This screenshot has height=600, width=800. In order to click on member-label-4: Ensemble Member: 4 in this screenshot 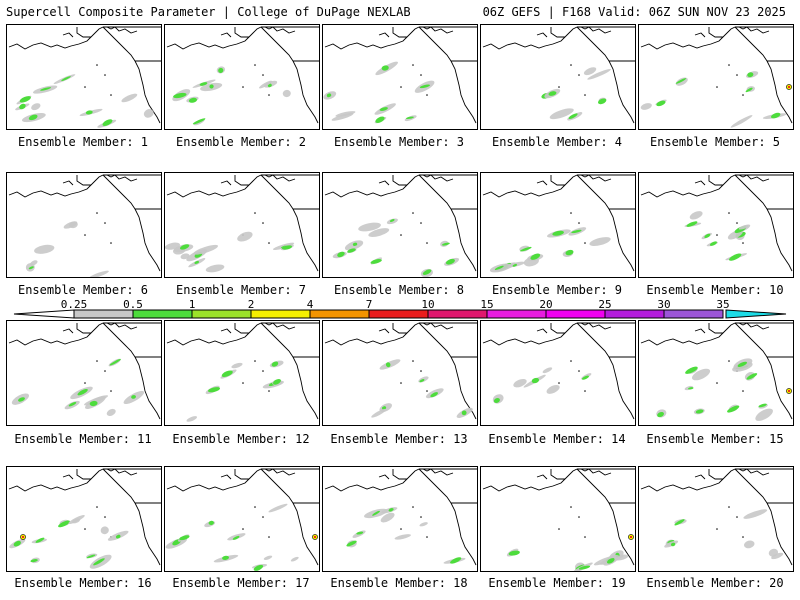, I will do `click(557, 142)`.